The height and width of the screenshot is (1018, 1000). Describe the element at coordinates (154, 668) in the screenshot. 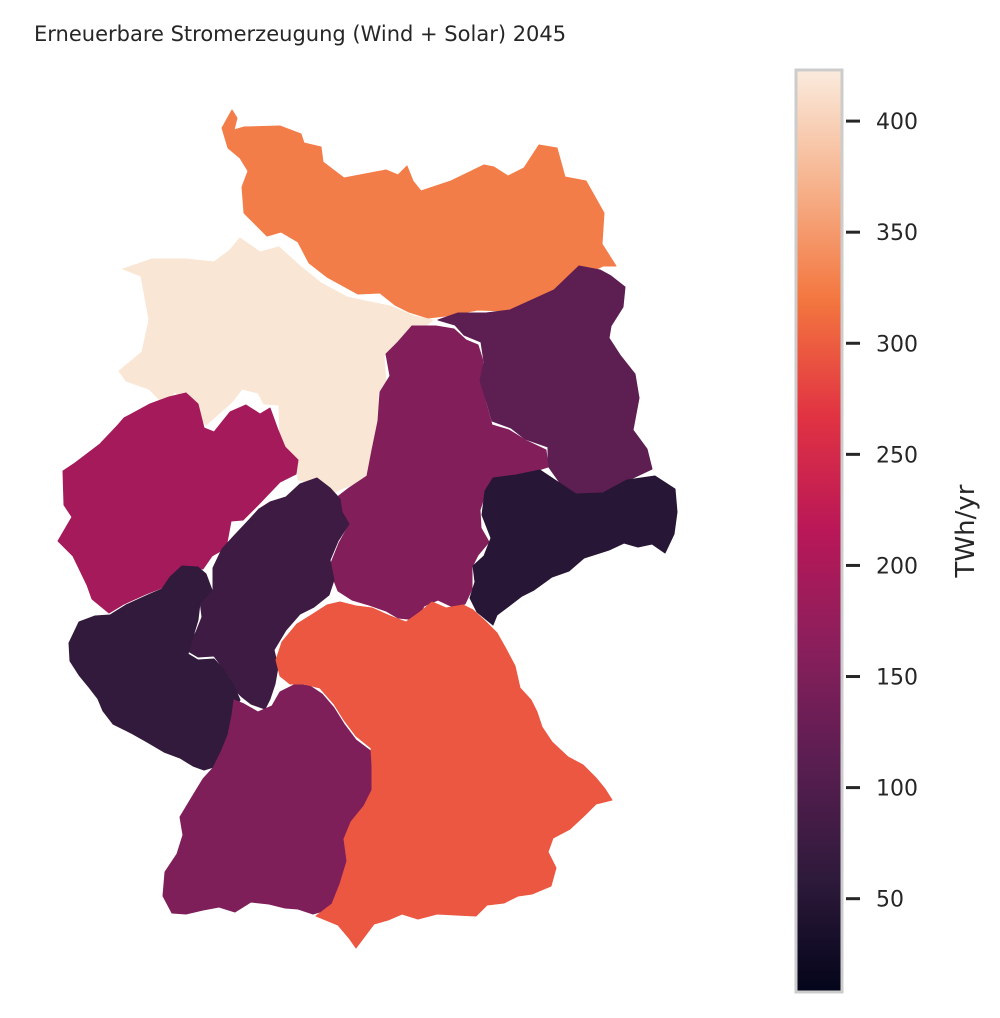

I see `region-rp-sl` at that location.